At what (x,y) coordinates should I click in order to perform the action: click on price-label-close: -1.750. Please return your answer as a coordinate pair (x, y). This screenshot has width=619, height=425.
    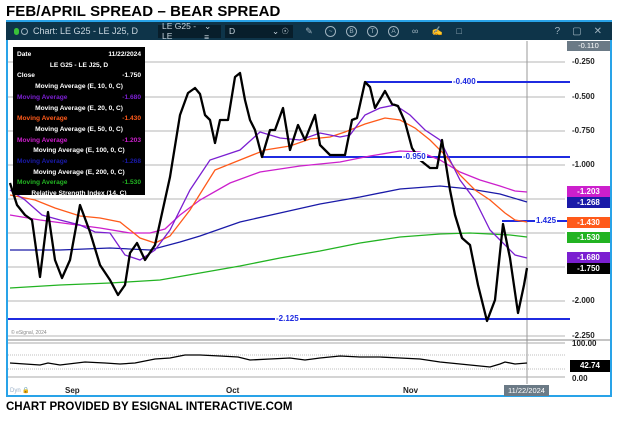
    Looking at the image, I should click on (588, 268).